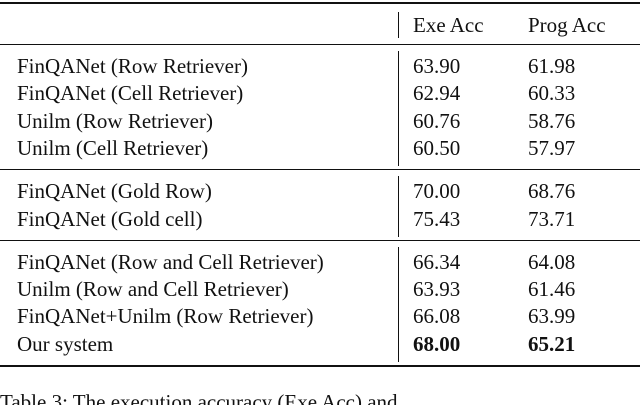  Describe the element at coordinates (552, 261) in the screenshot. I see `prog-acc-cell: 64.08` at that location.